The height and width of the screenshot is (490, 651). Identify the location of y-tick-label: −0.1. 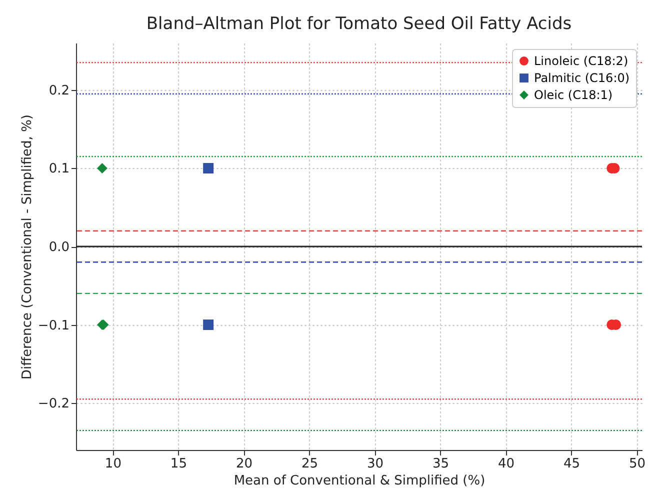
(54, 326).